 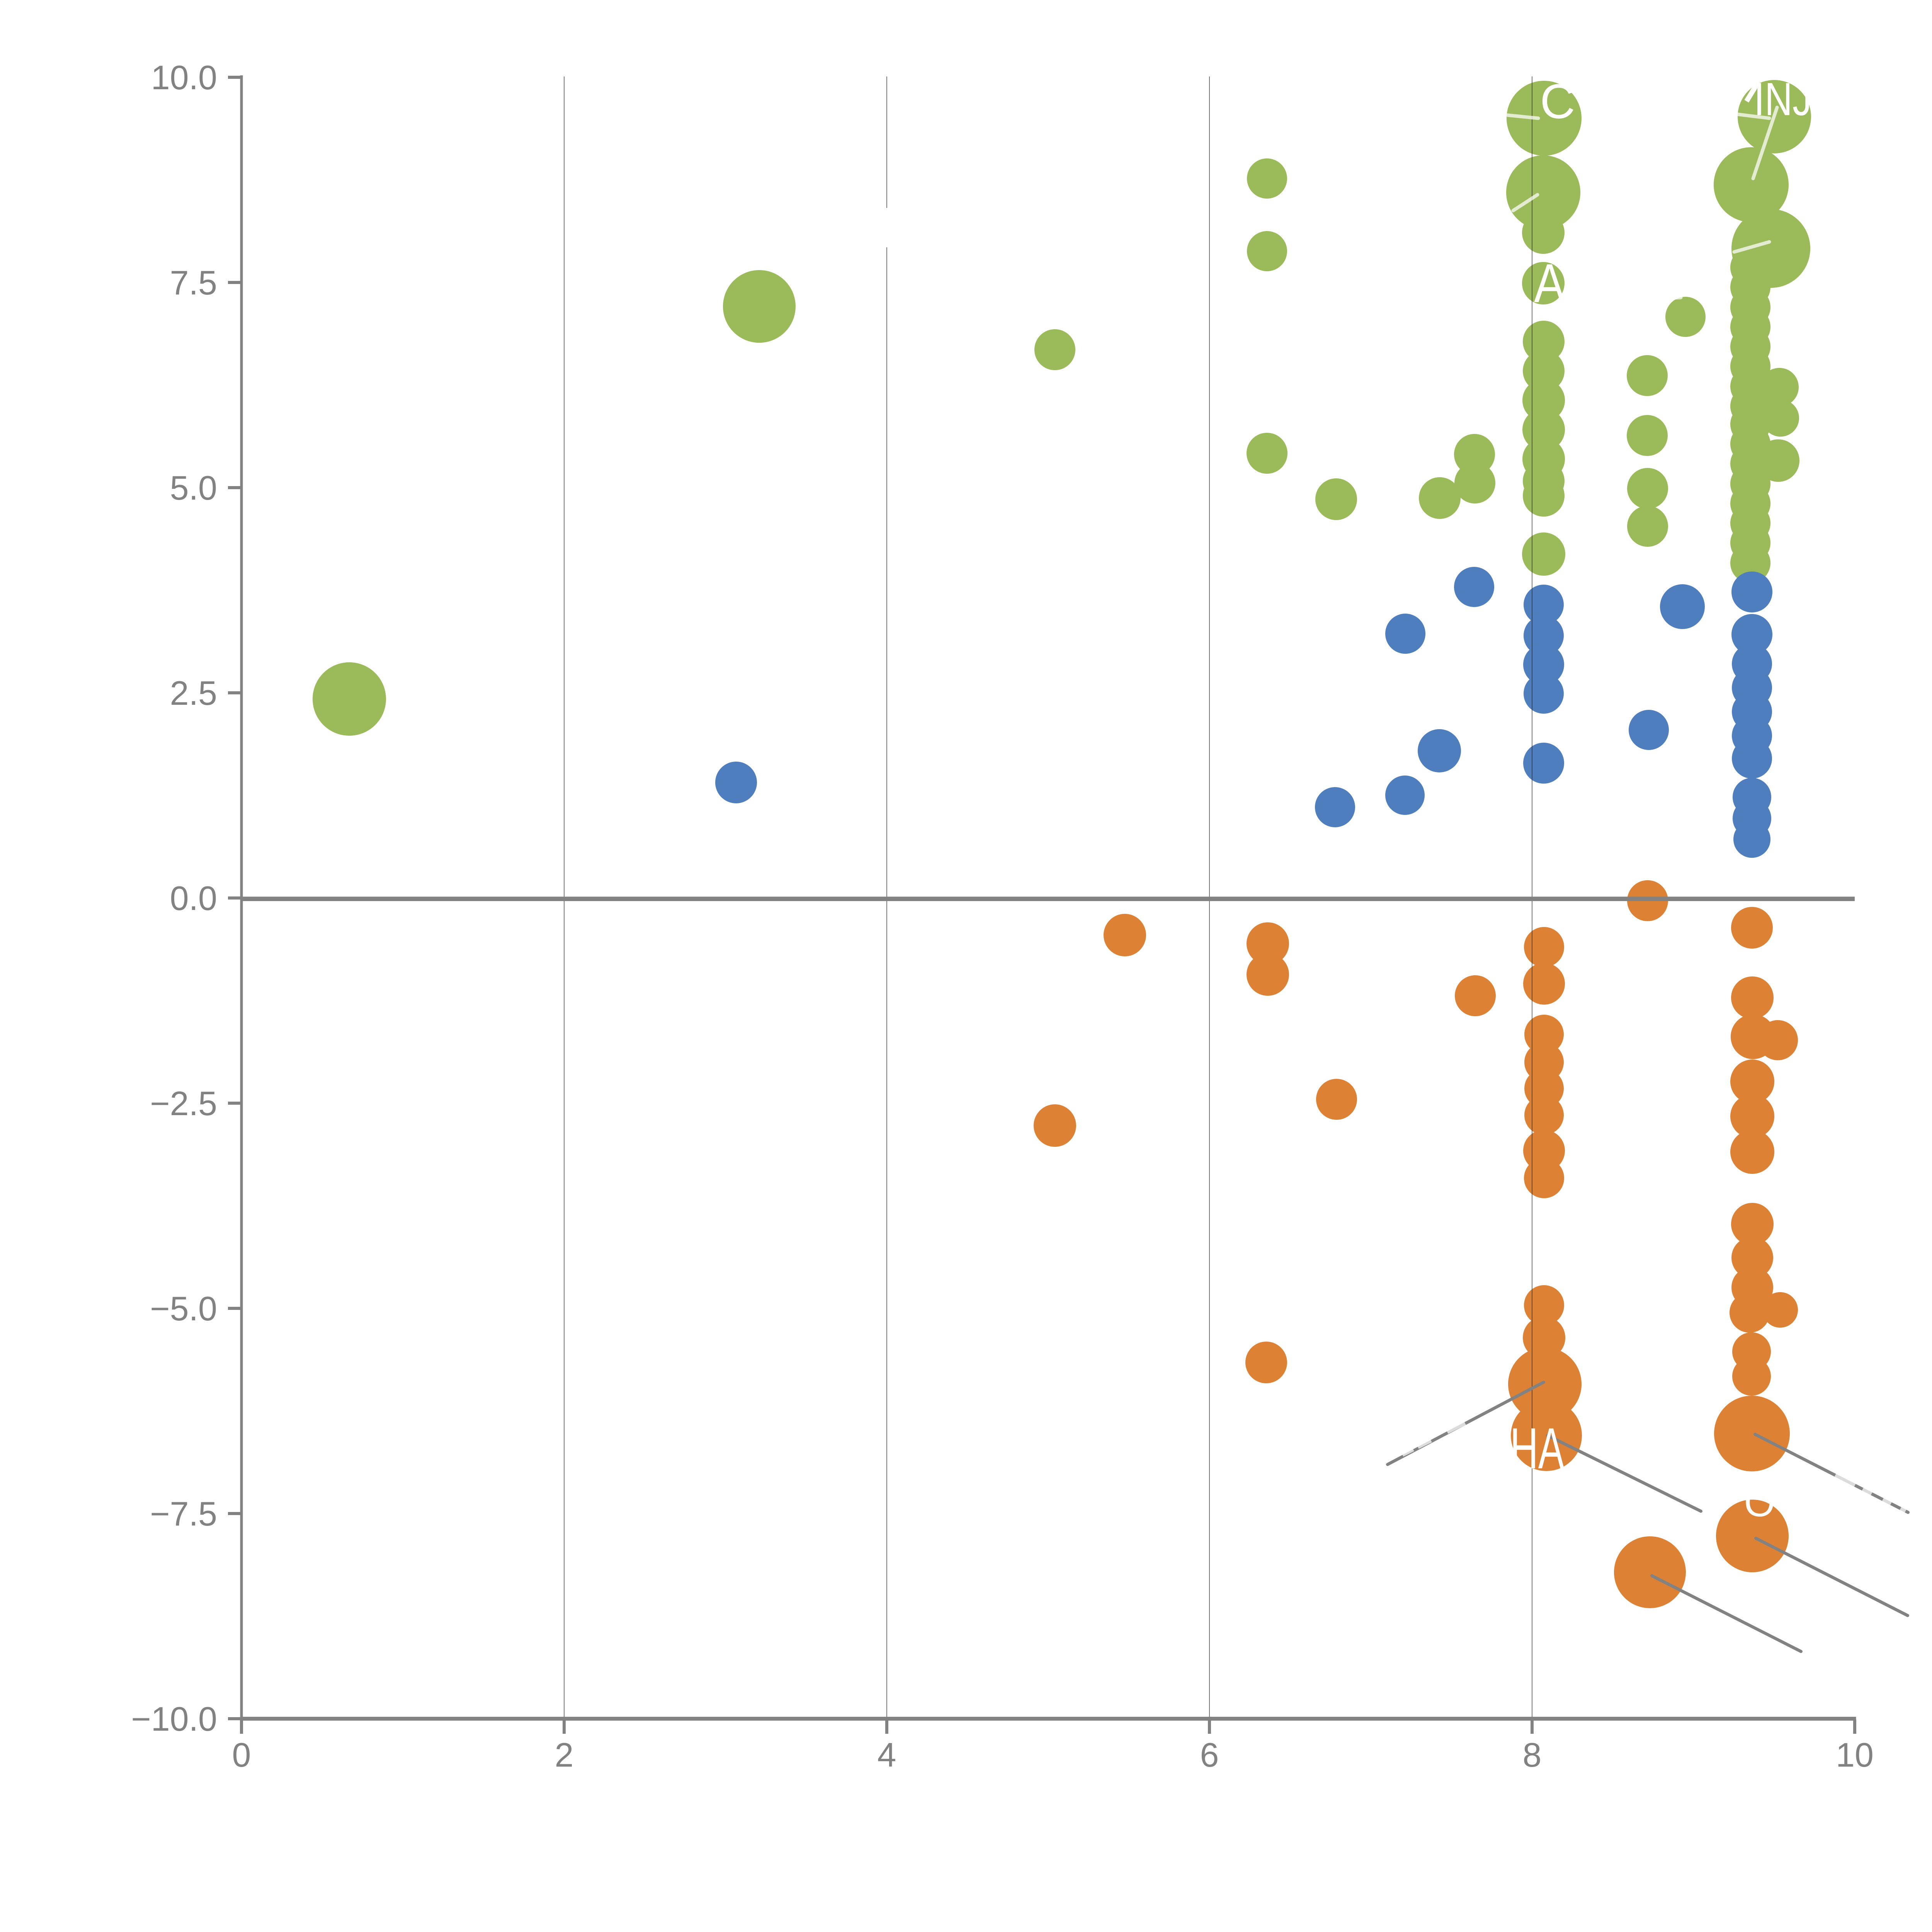 I want to click on svg-text: 7.5, so click(x=193, y=283).